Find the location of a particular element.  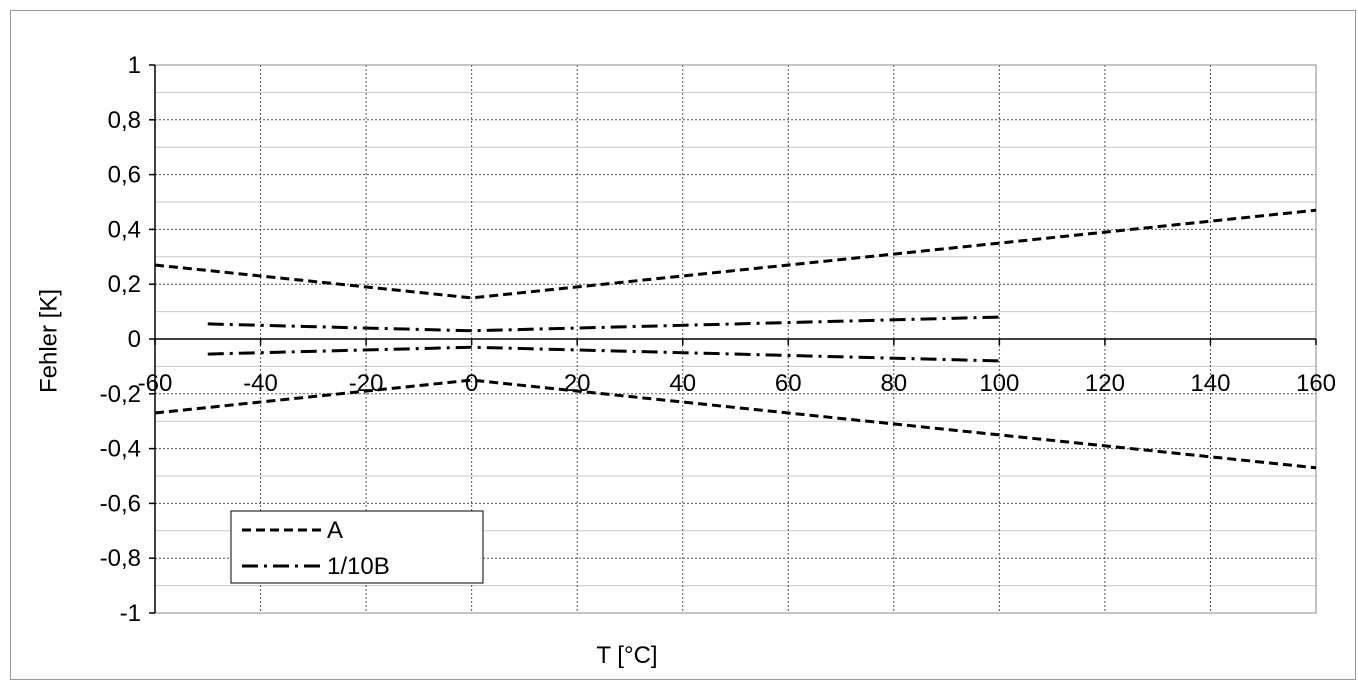

y-tick-labels: 1 0,8 0,6 0,4 0,2 0 -0,2 -0,4 -0,6 -0,8 -1 is located at coordinates (120, 339).